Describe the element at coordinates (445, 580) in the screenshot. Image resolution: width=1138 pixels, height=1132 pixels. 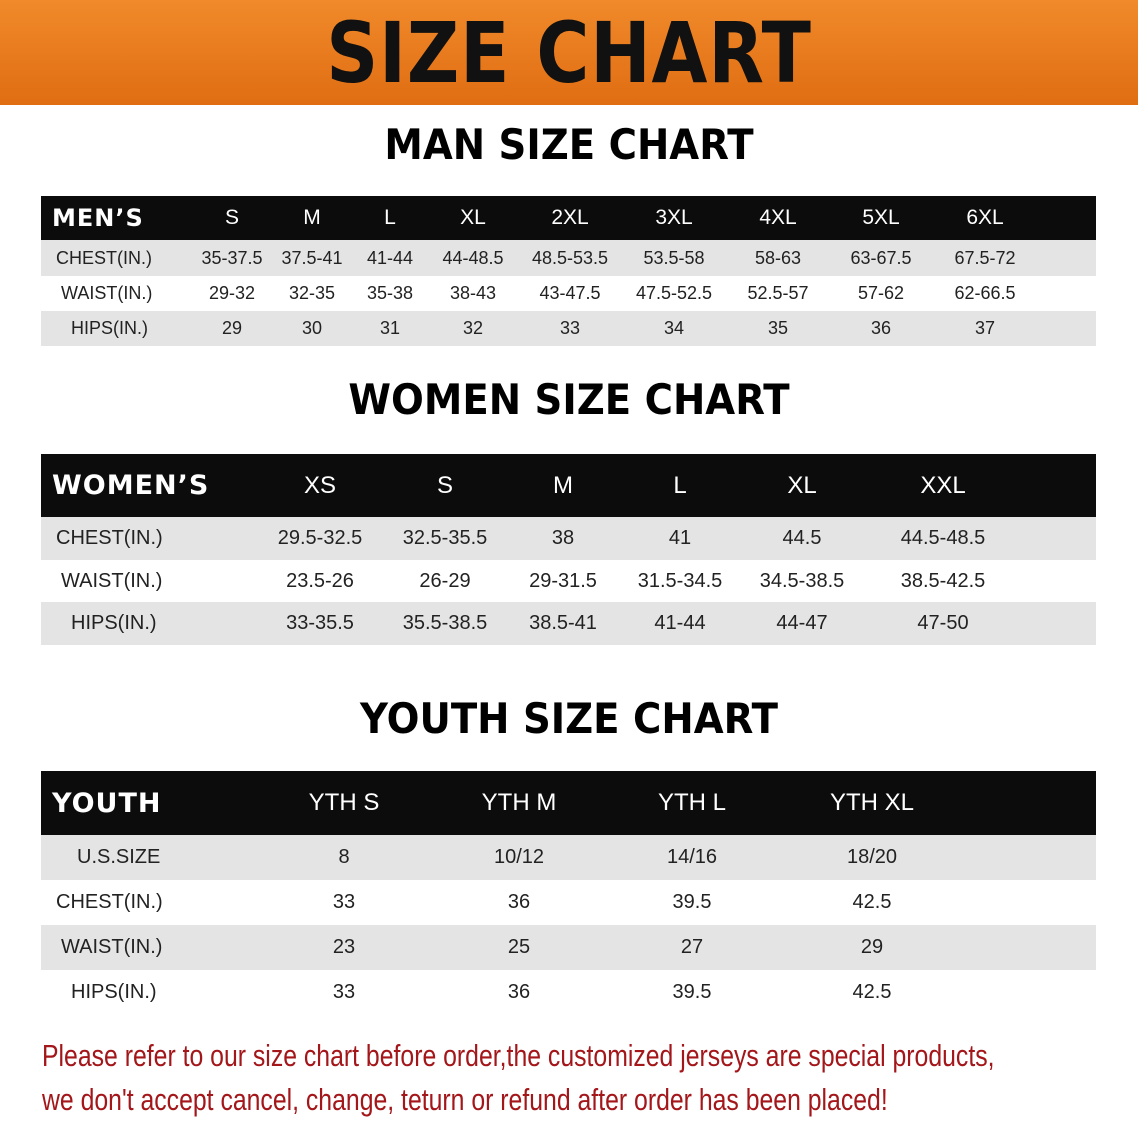
I see `table-cell: 26-29` at that location.